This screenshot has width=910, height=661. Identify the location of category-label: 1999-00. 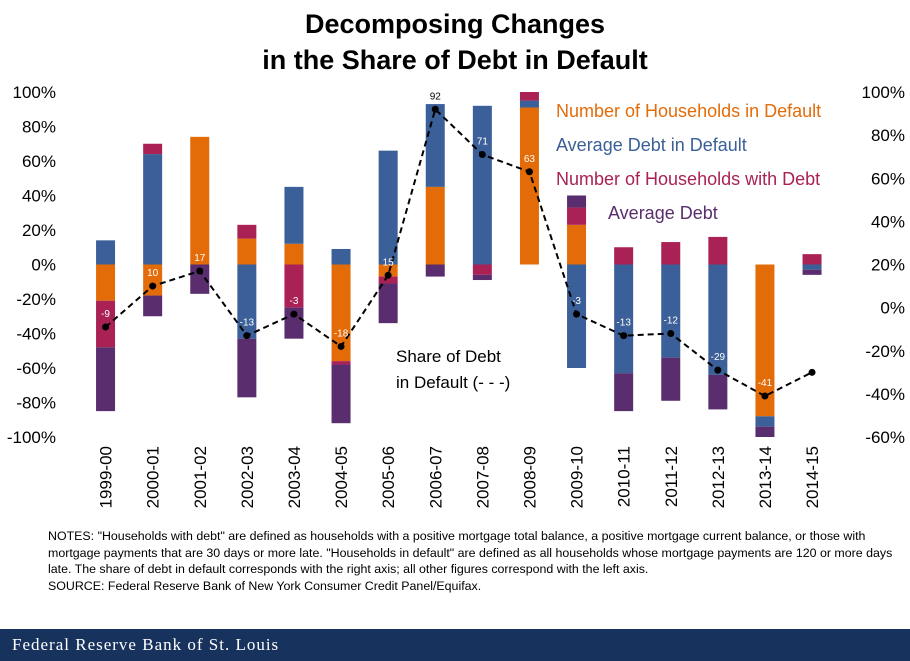
(106, 477).